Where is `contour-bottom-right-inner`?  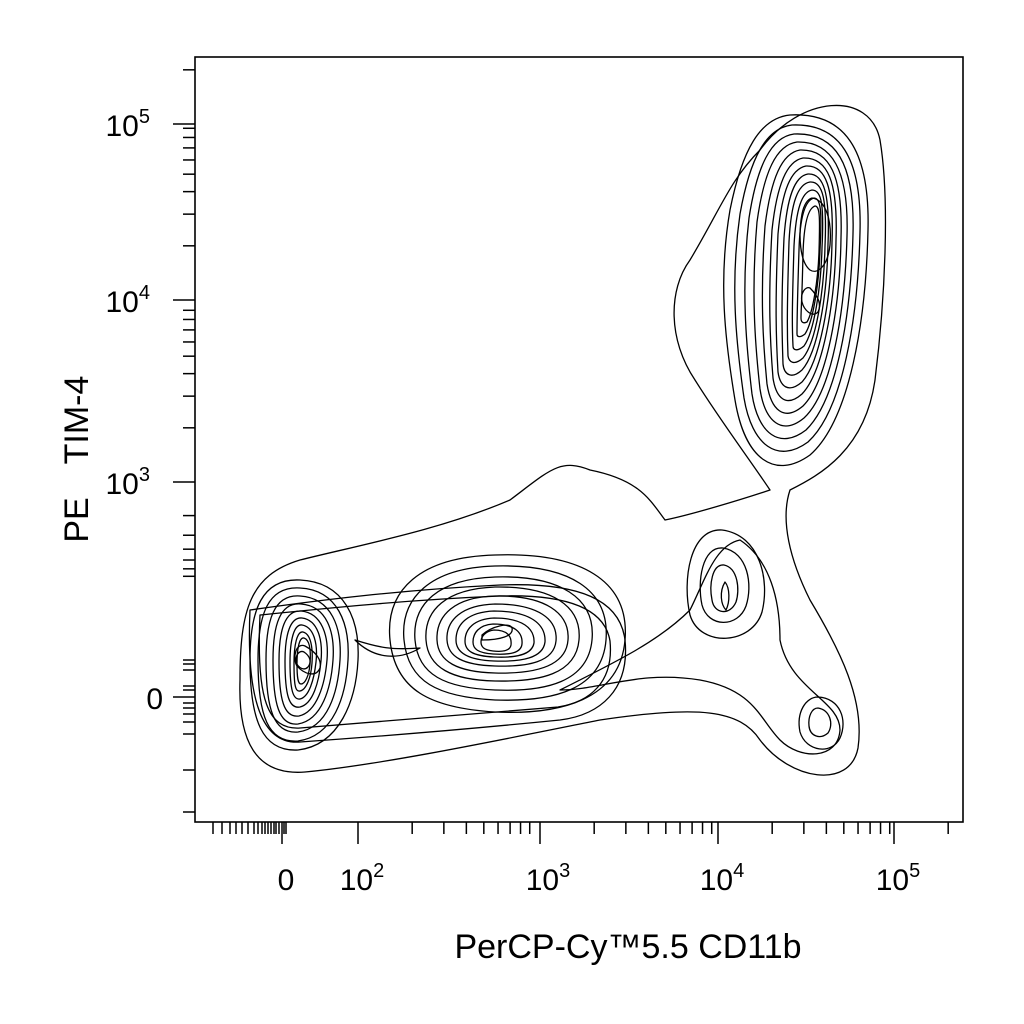 contour-bottom-right-inner is located at coordinates (820, 722).